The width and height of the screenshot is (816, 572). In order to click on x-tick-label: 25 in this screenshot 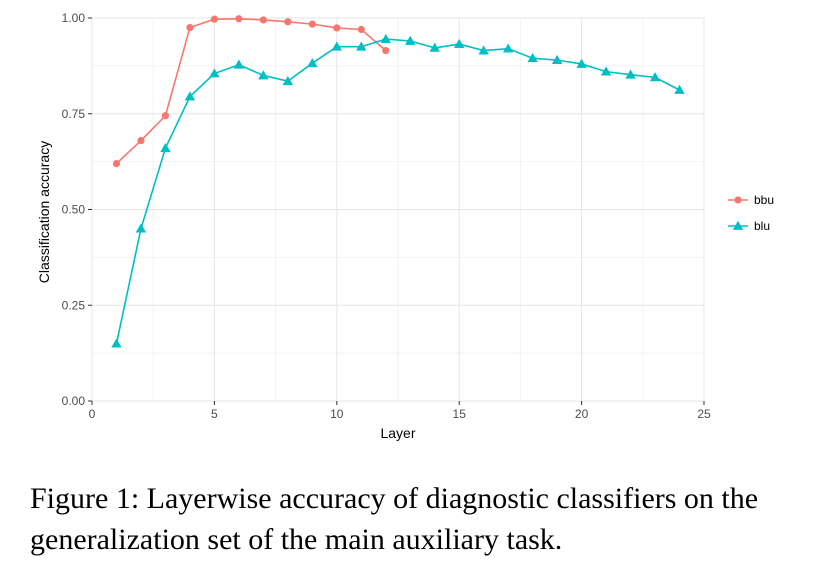, I will do `click(704, 414)`.